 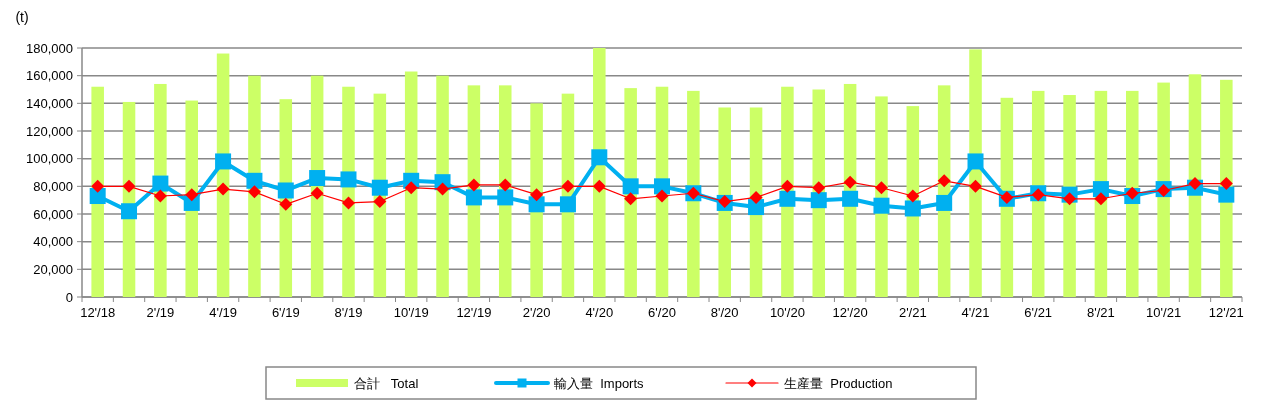 I want to click on x-tick-label: 2'/21, so click(x=912, y=312).